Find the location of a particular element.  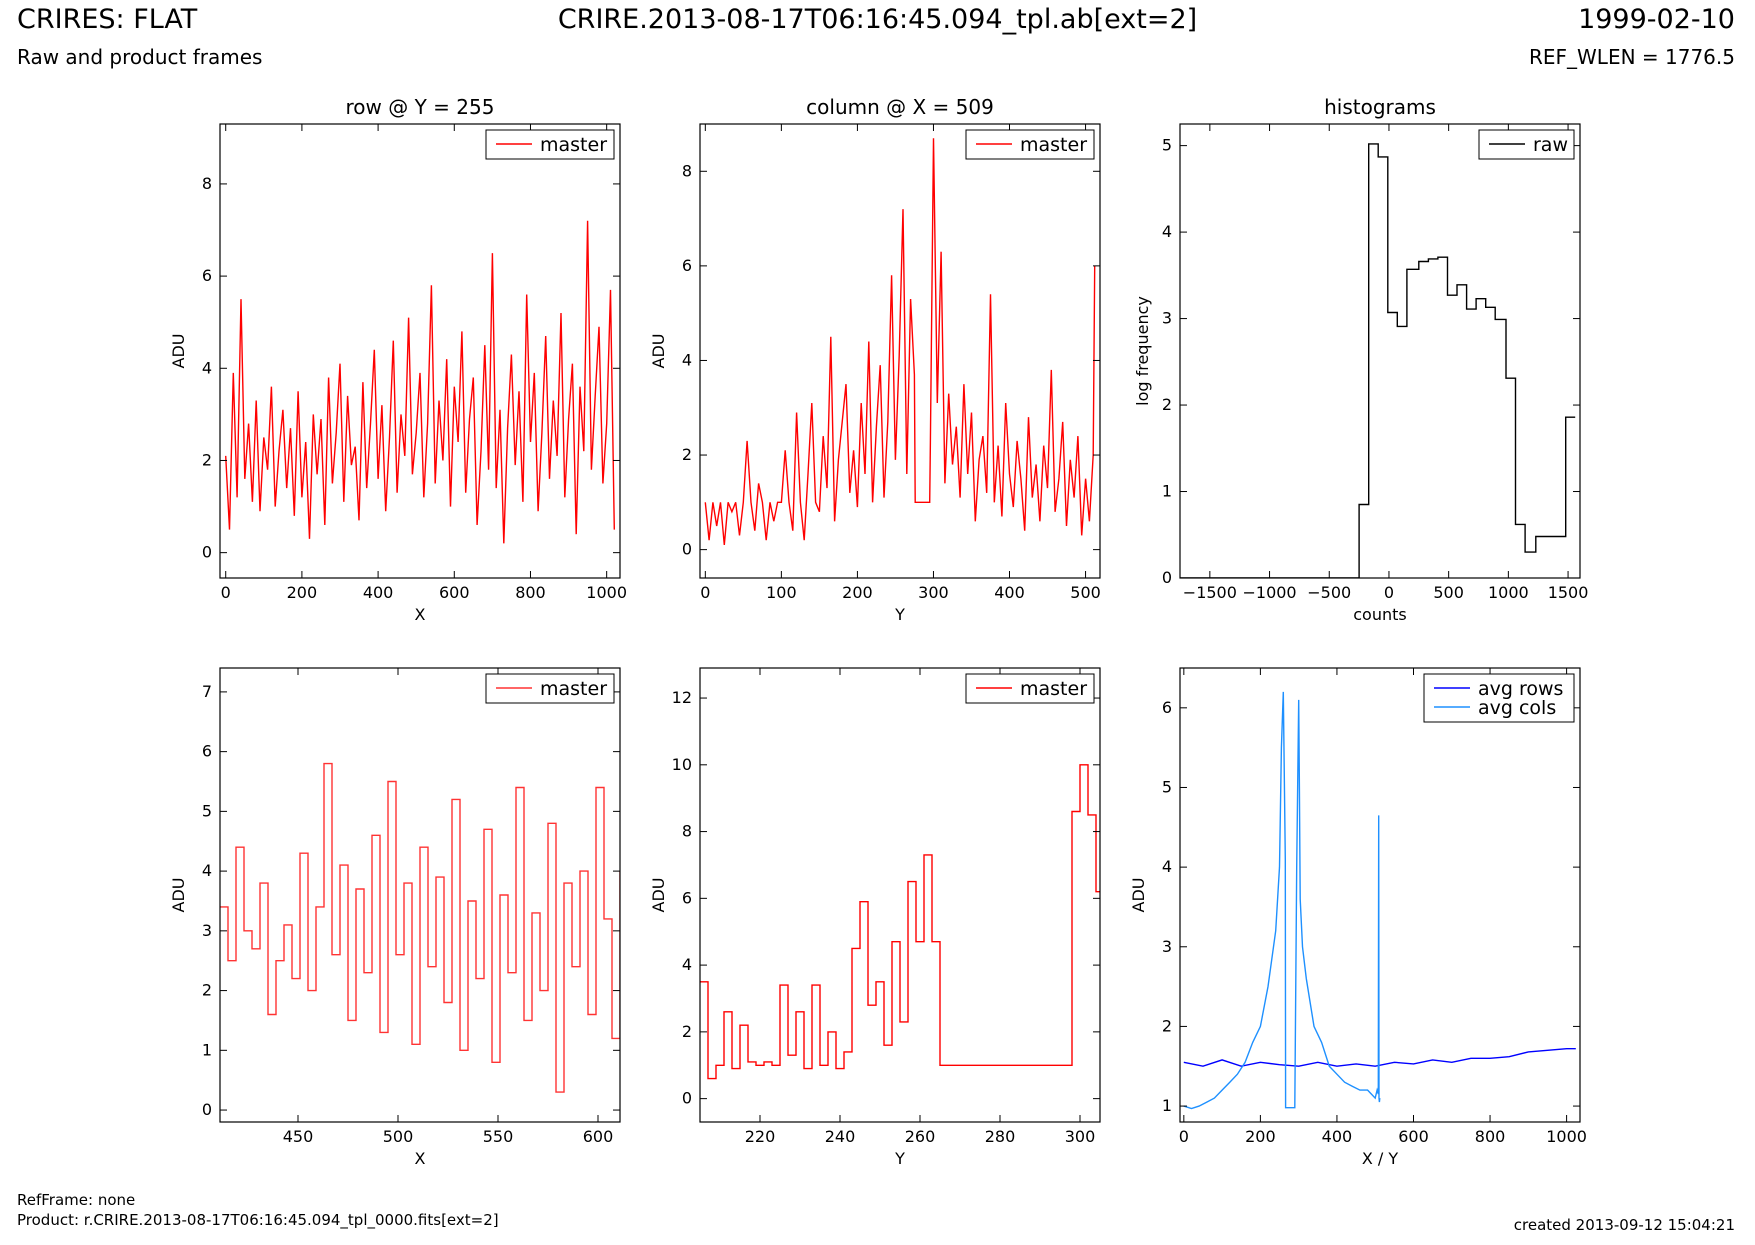

x-tick-label: −1500 is located at coordinates (1210, 592).